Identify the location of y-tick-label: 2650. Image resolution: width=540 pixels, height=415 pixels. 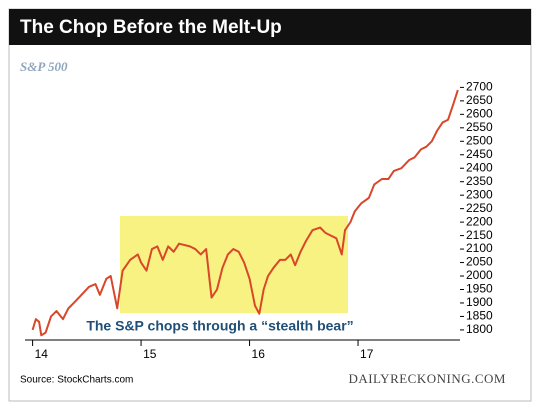
(479, 100).